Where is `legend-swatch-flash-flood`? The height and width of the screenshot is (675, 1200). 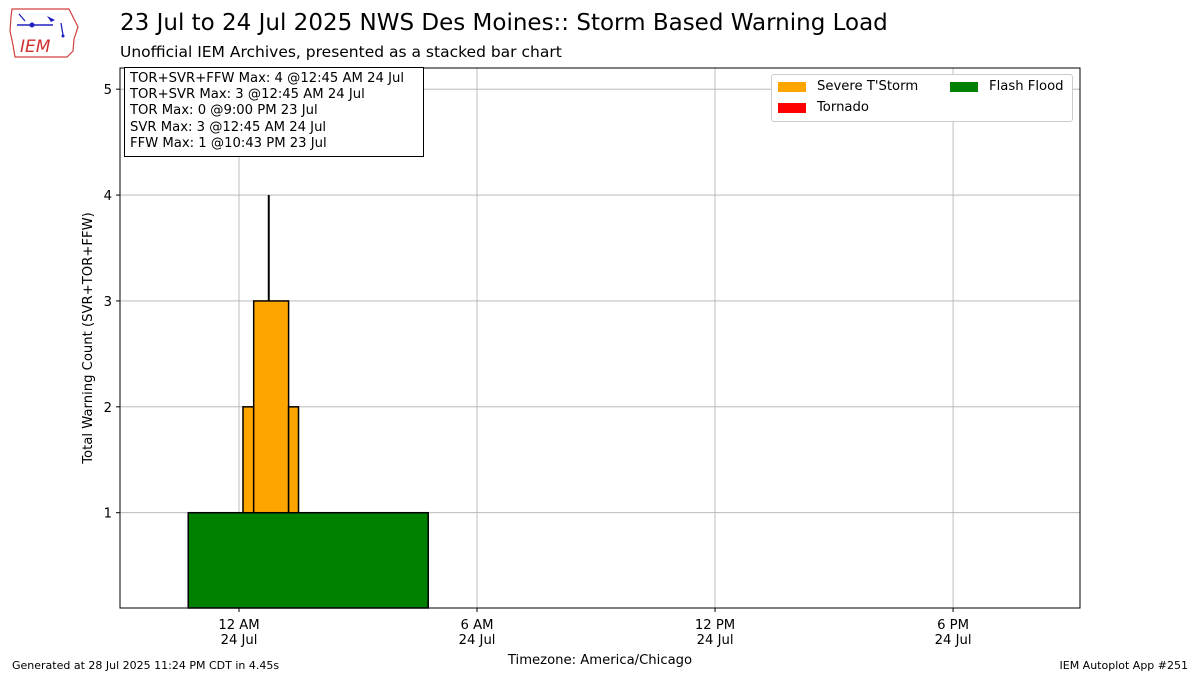
legend-swatch-flash-flood is located at coordinates (964, 86).